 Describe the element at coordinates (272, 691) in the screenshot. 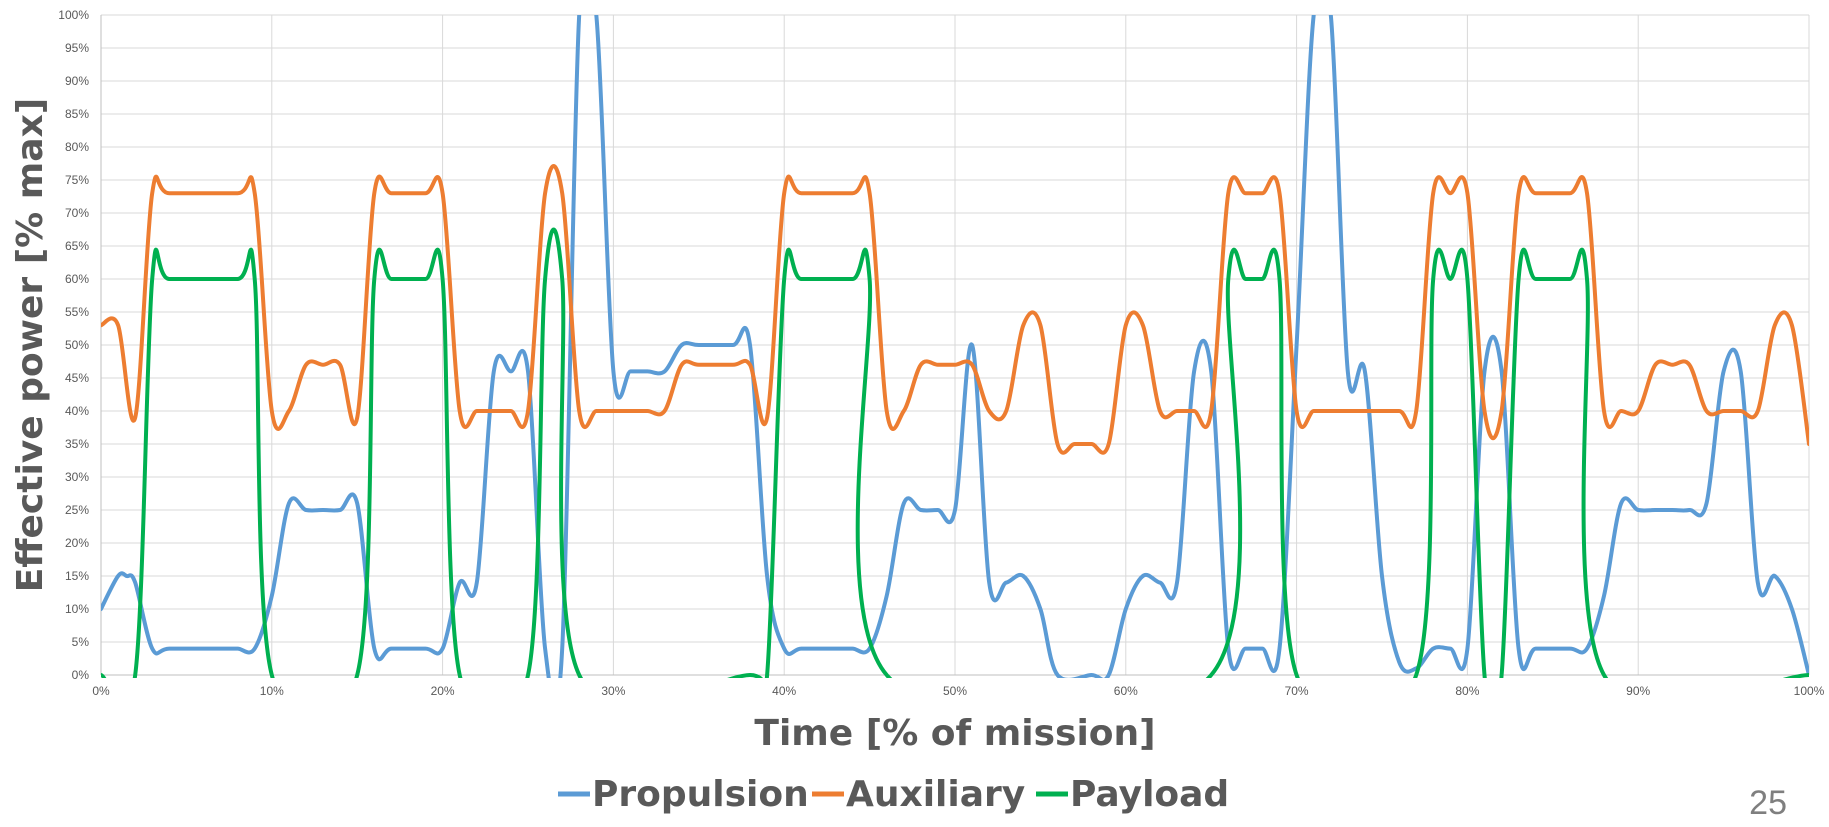

I see `x-tick-label: 10%` at that location.